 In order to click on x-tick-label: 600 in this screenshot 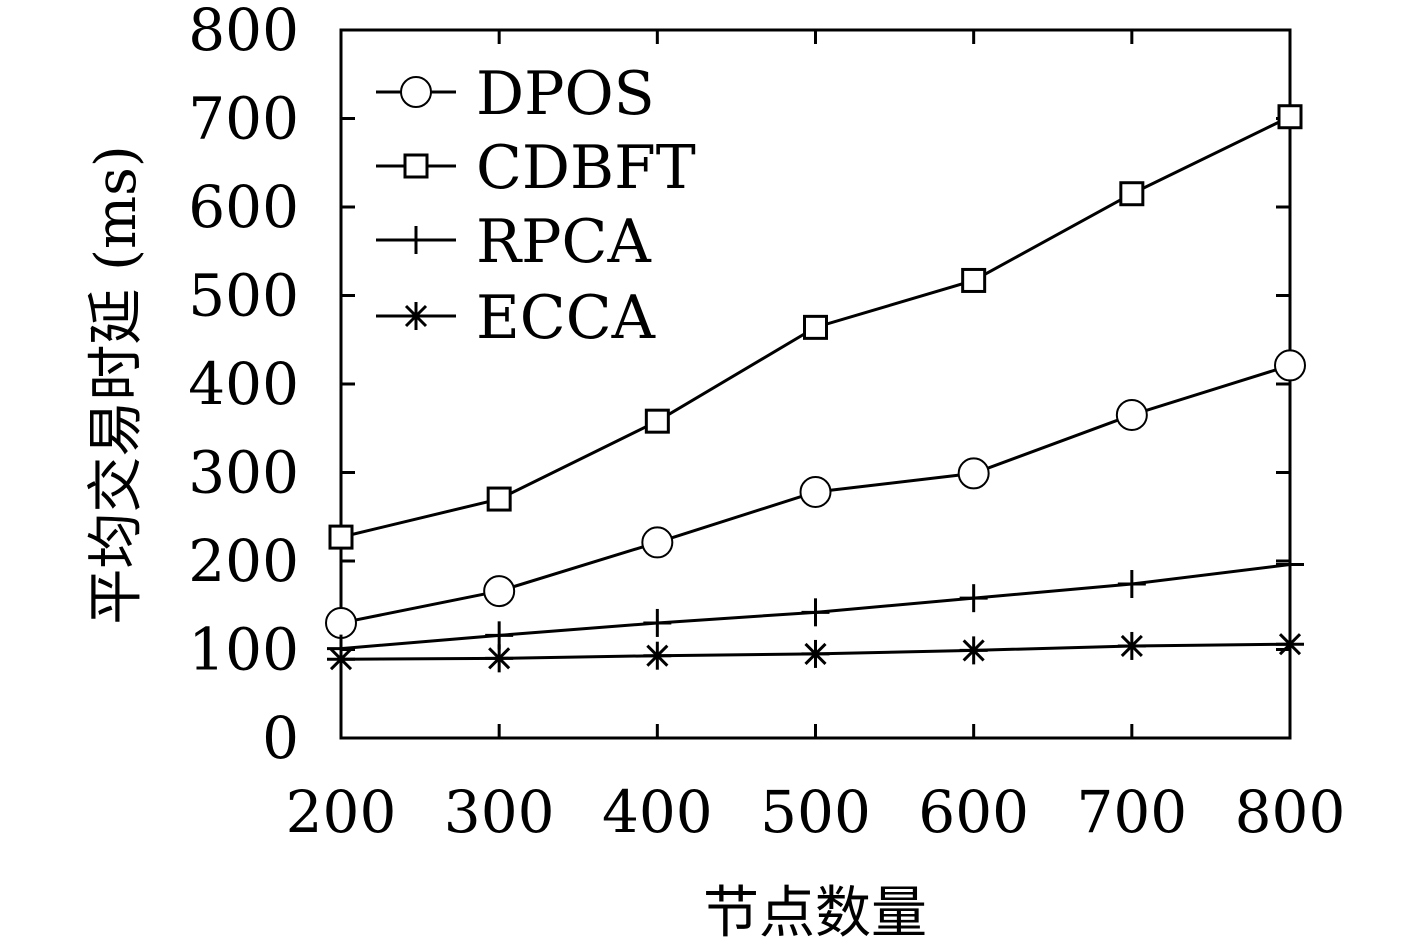, I will do `click(973, 812)`.